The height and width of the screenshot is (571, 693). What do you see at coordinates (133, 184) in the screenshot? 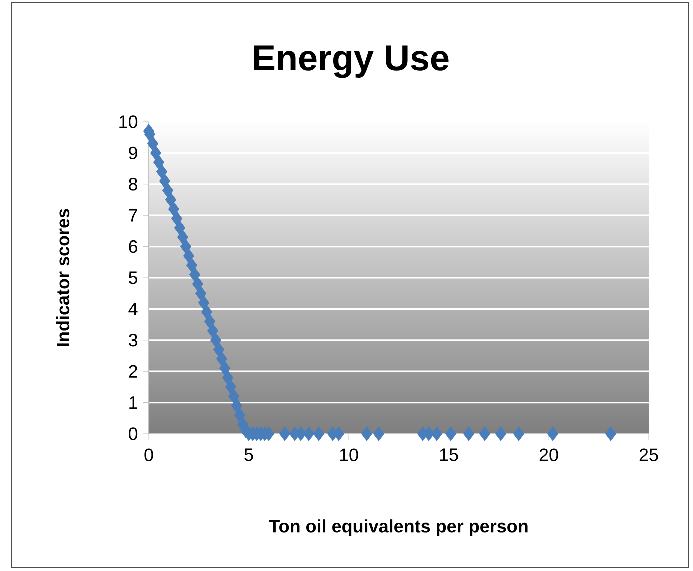
I see `y-tick-label: 8` at bounding box center [133, 184].